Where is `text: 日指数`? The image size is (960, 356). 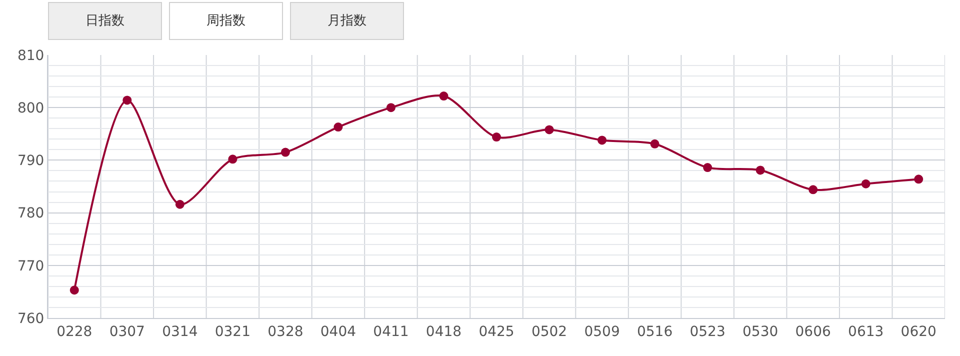 text: 日指数 is located at coordinates (105, 21).